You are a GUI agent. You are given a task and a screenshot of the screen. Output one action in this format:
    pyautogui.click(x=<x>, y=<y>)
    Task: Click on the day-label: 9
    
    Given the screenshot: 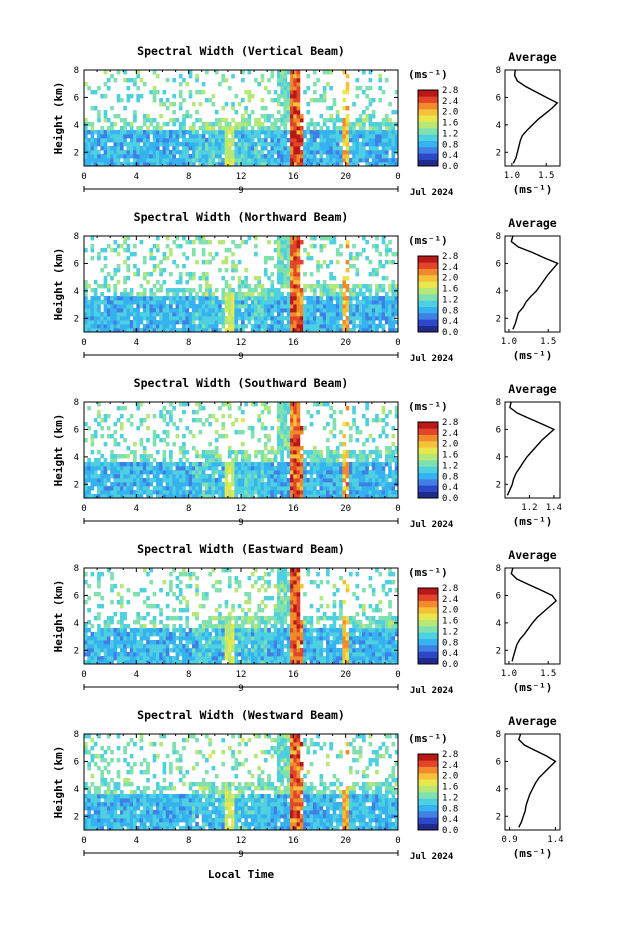 What is the action you would take?
    pyautogui.click(x=240, y=357)
    